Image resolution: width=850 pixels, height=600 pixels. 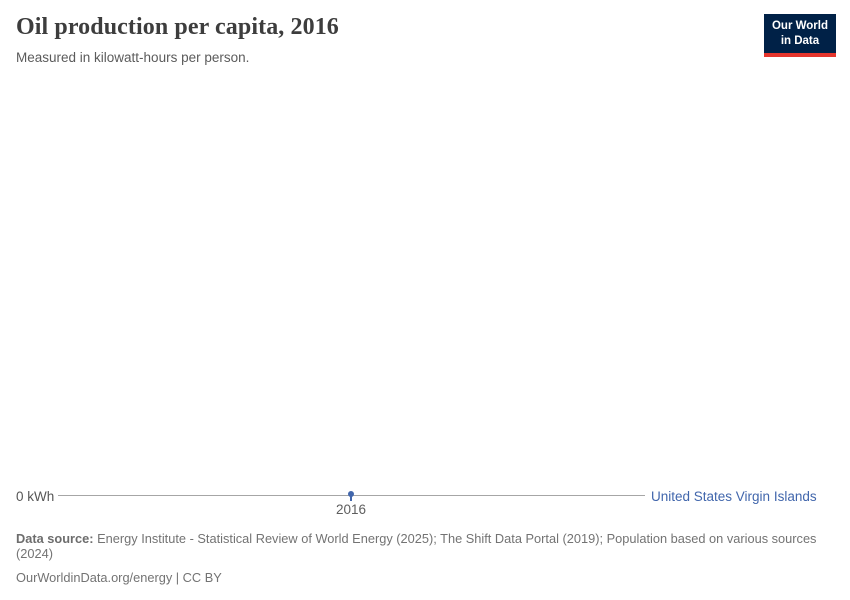 I want to click on attribution-line: OurWorldinData.org/energy | CC BY, so click(x=119, y=577).